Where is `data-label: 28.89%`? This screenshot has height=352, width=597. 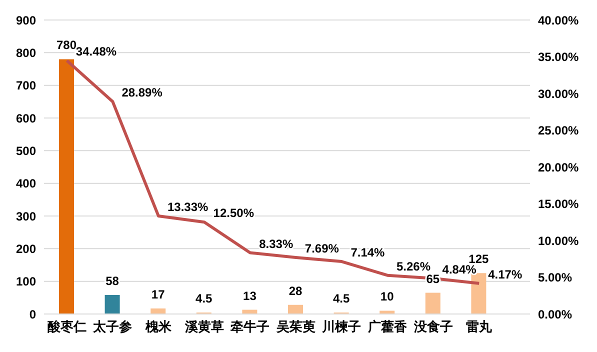
data-label: 28.89% is located at coordinates (142, 93).